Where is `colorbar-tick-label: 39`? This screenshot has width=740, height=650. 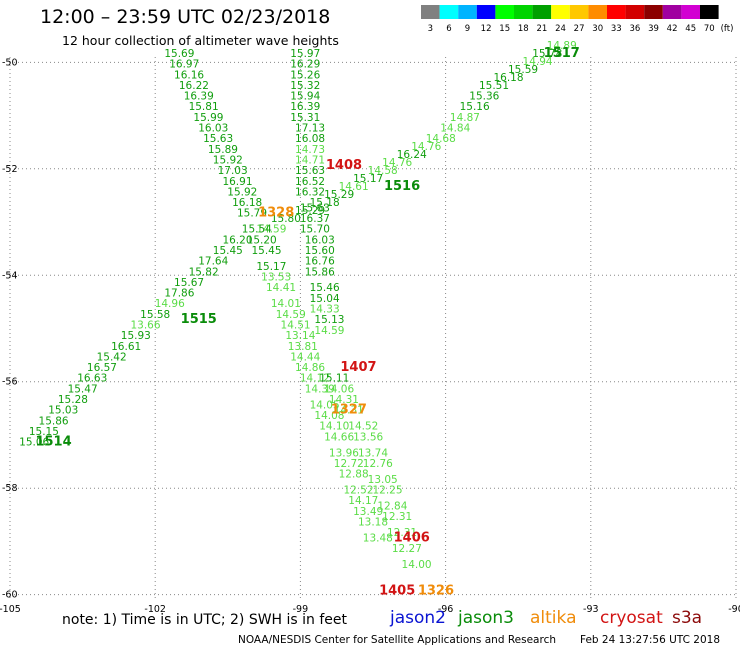
colorbar-tick-label: 39 is located at coordinates (653, 29).